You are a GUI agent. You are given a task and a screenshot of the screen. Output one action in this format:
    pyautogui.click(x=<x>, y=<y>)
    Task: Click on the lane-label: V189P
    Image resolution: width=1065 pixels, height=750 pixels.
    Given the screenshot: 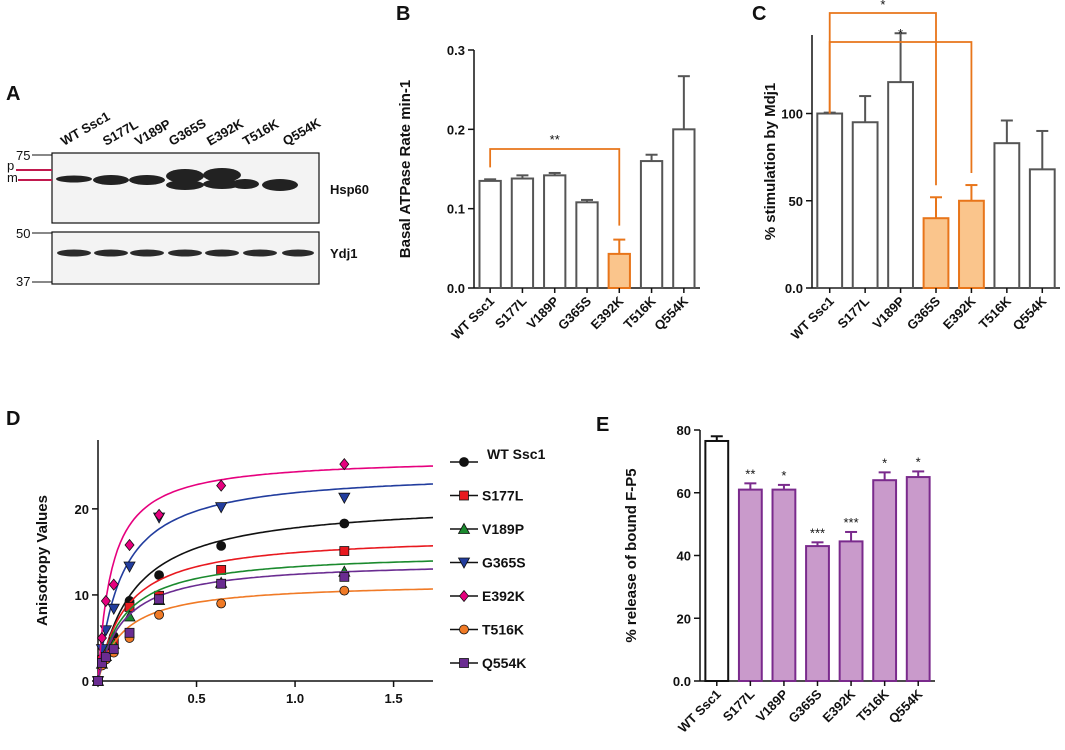 What is the action you would take?
    pyautogui.click(x=153, y=132)
    